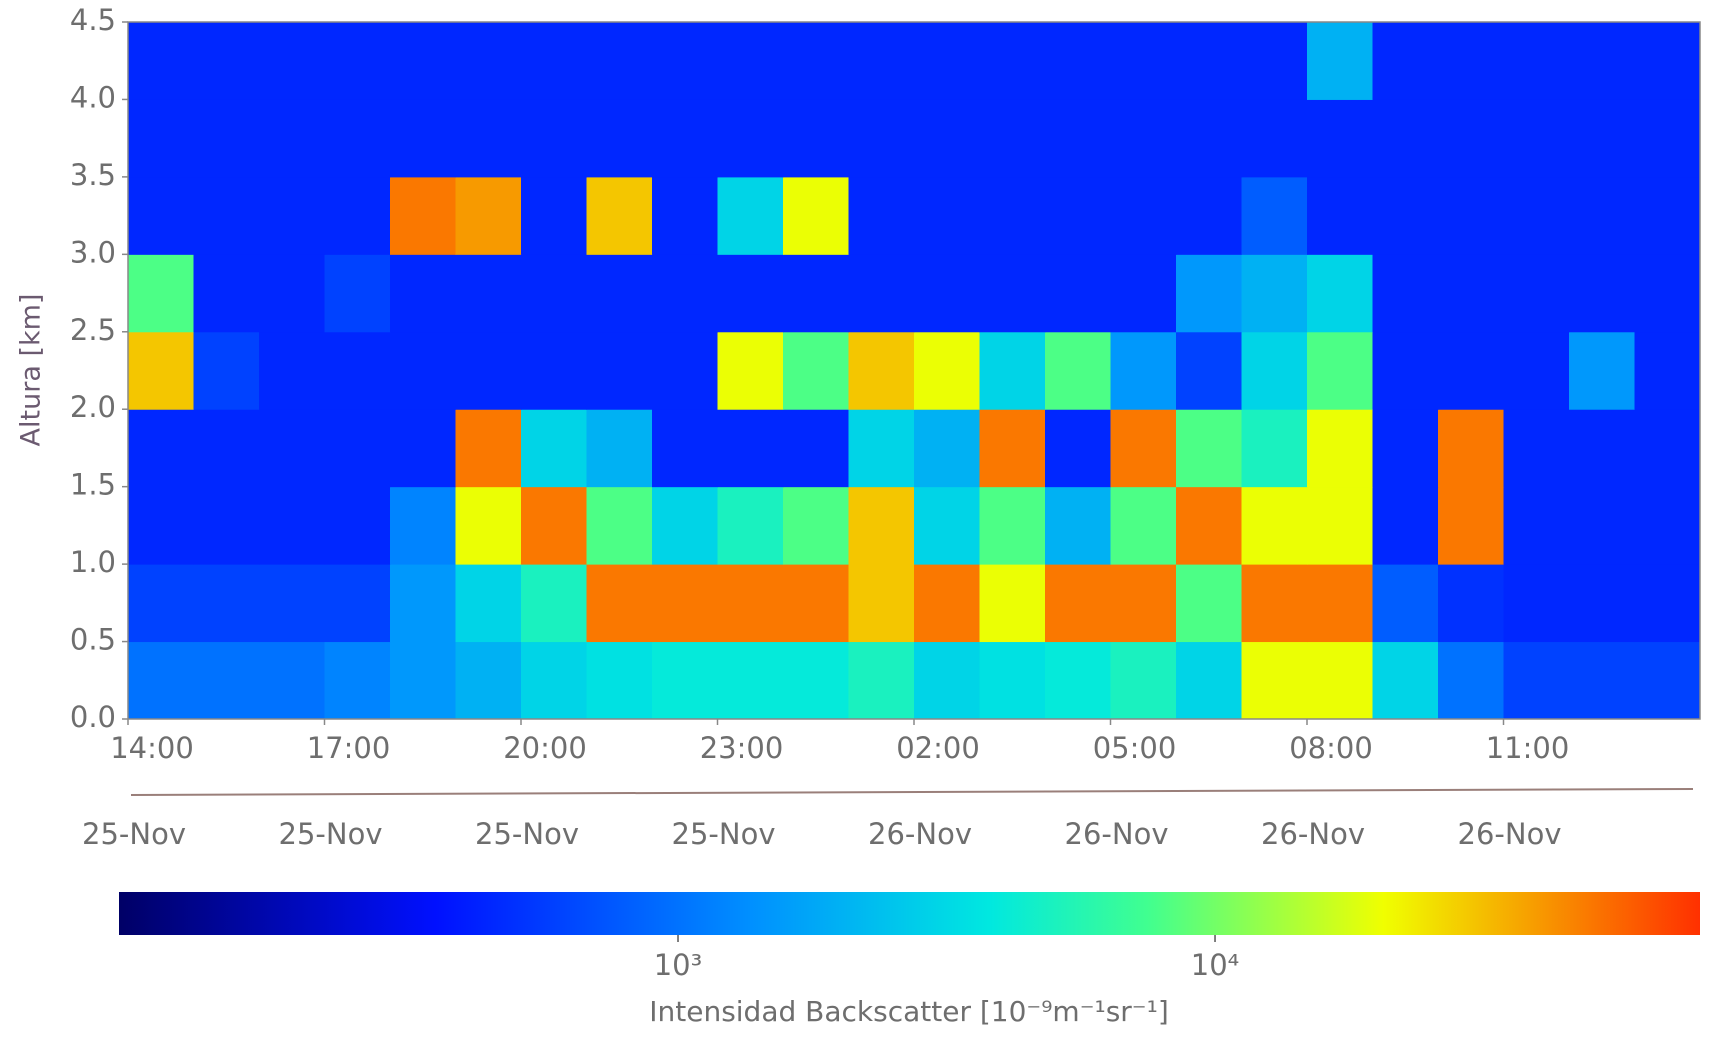 The image size is (1713, 1045). Describe the element at coordinates (93, 562) in the screenshot. I see `y-tick-label: 1.0` at that location.